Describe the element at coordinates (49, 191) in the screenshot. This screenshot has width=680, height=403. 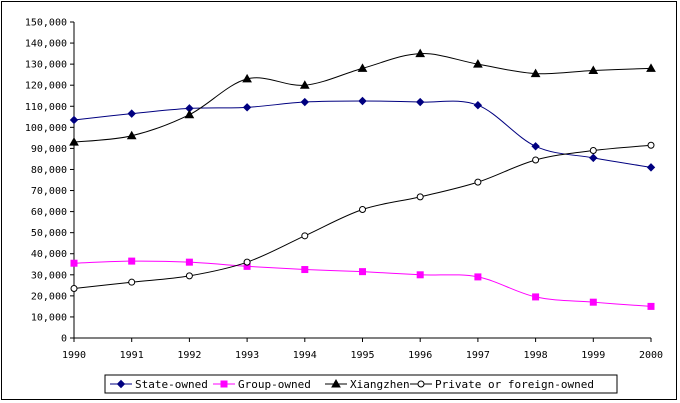
I see `y-tick-label: 70,000` at that location.